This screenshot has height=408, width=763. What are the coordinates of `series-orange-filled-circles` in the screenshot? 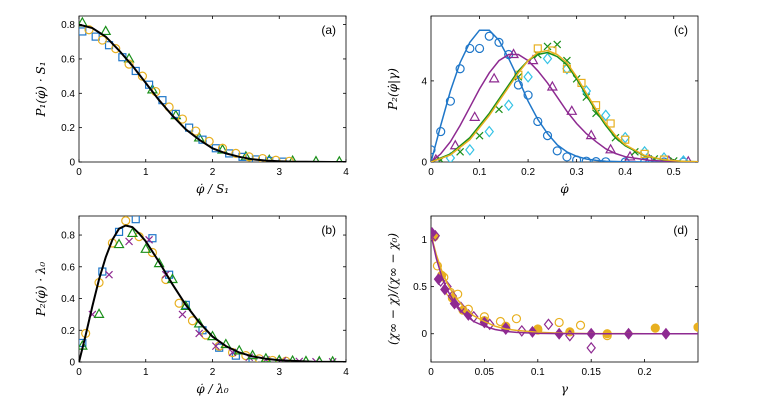 It's located at (564, 285).